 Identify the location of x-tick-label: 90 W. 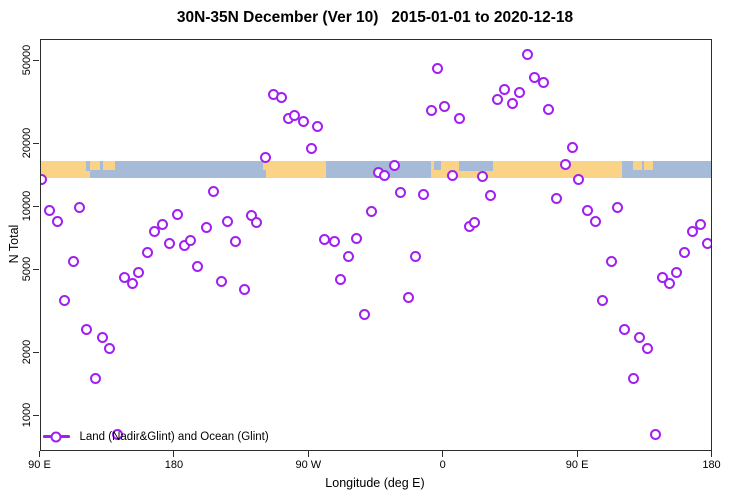
(308, 464).